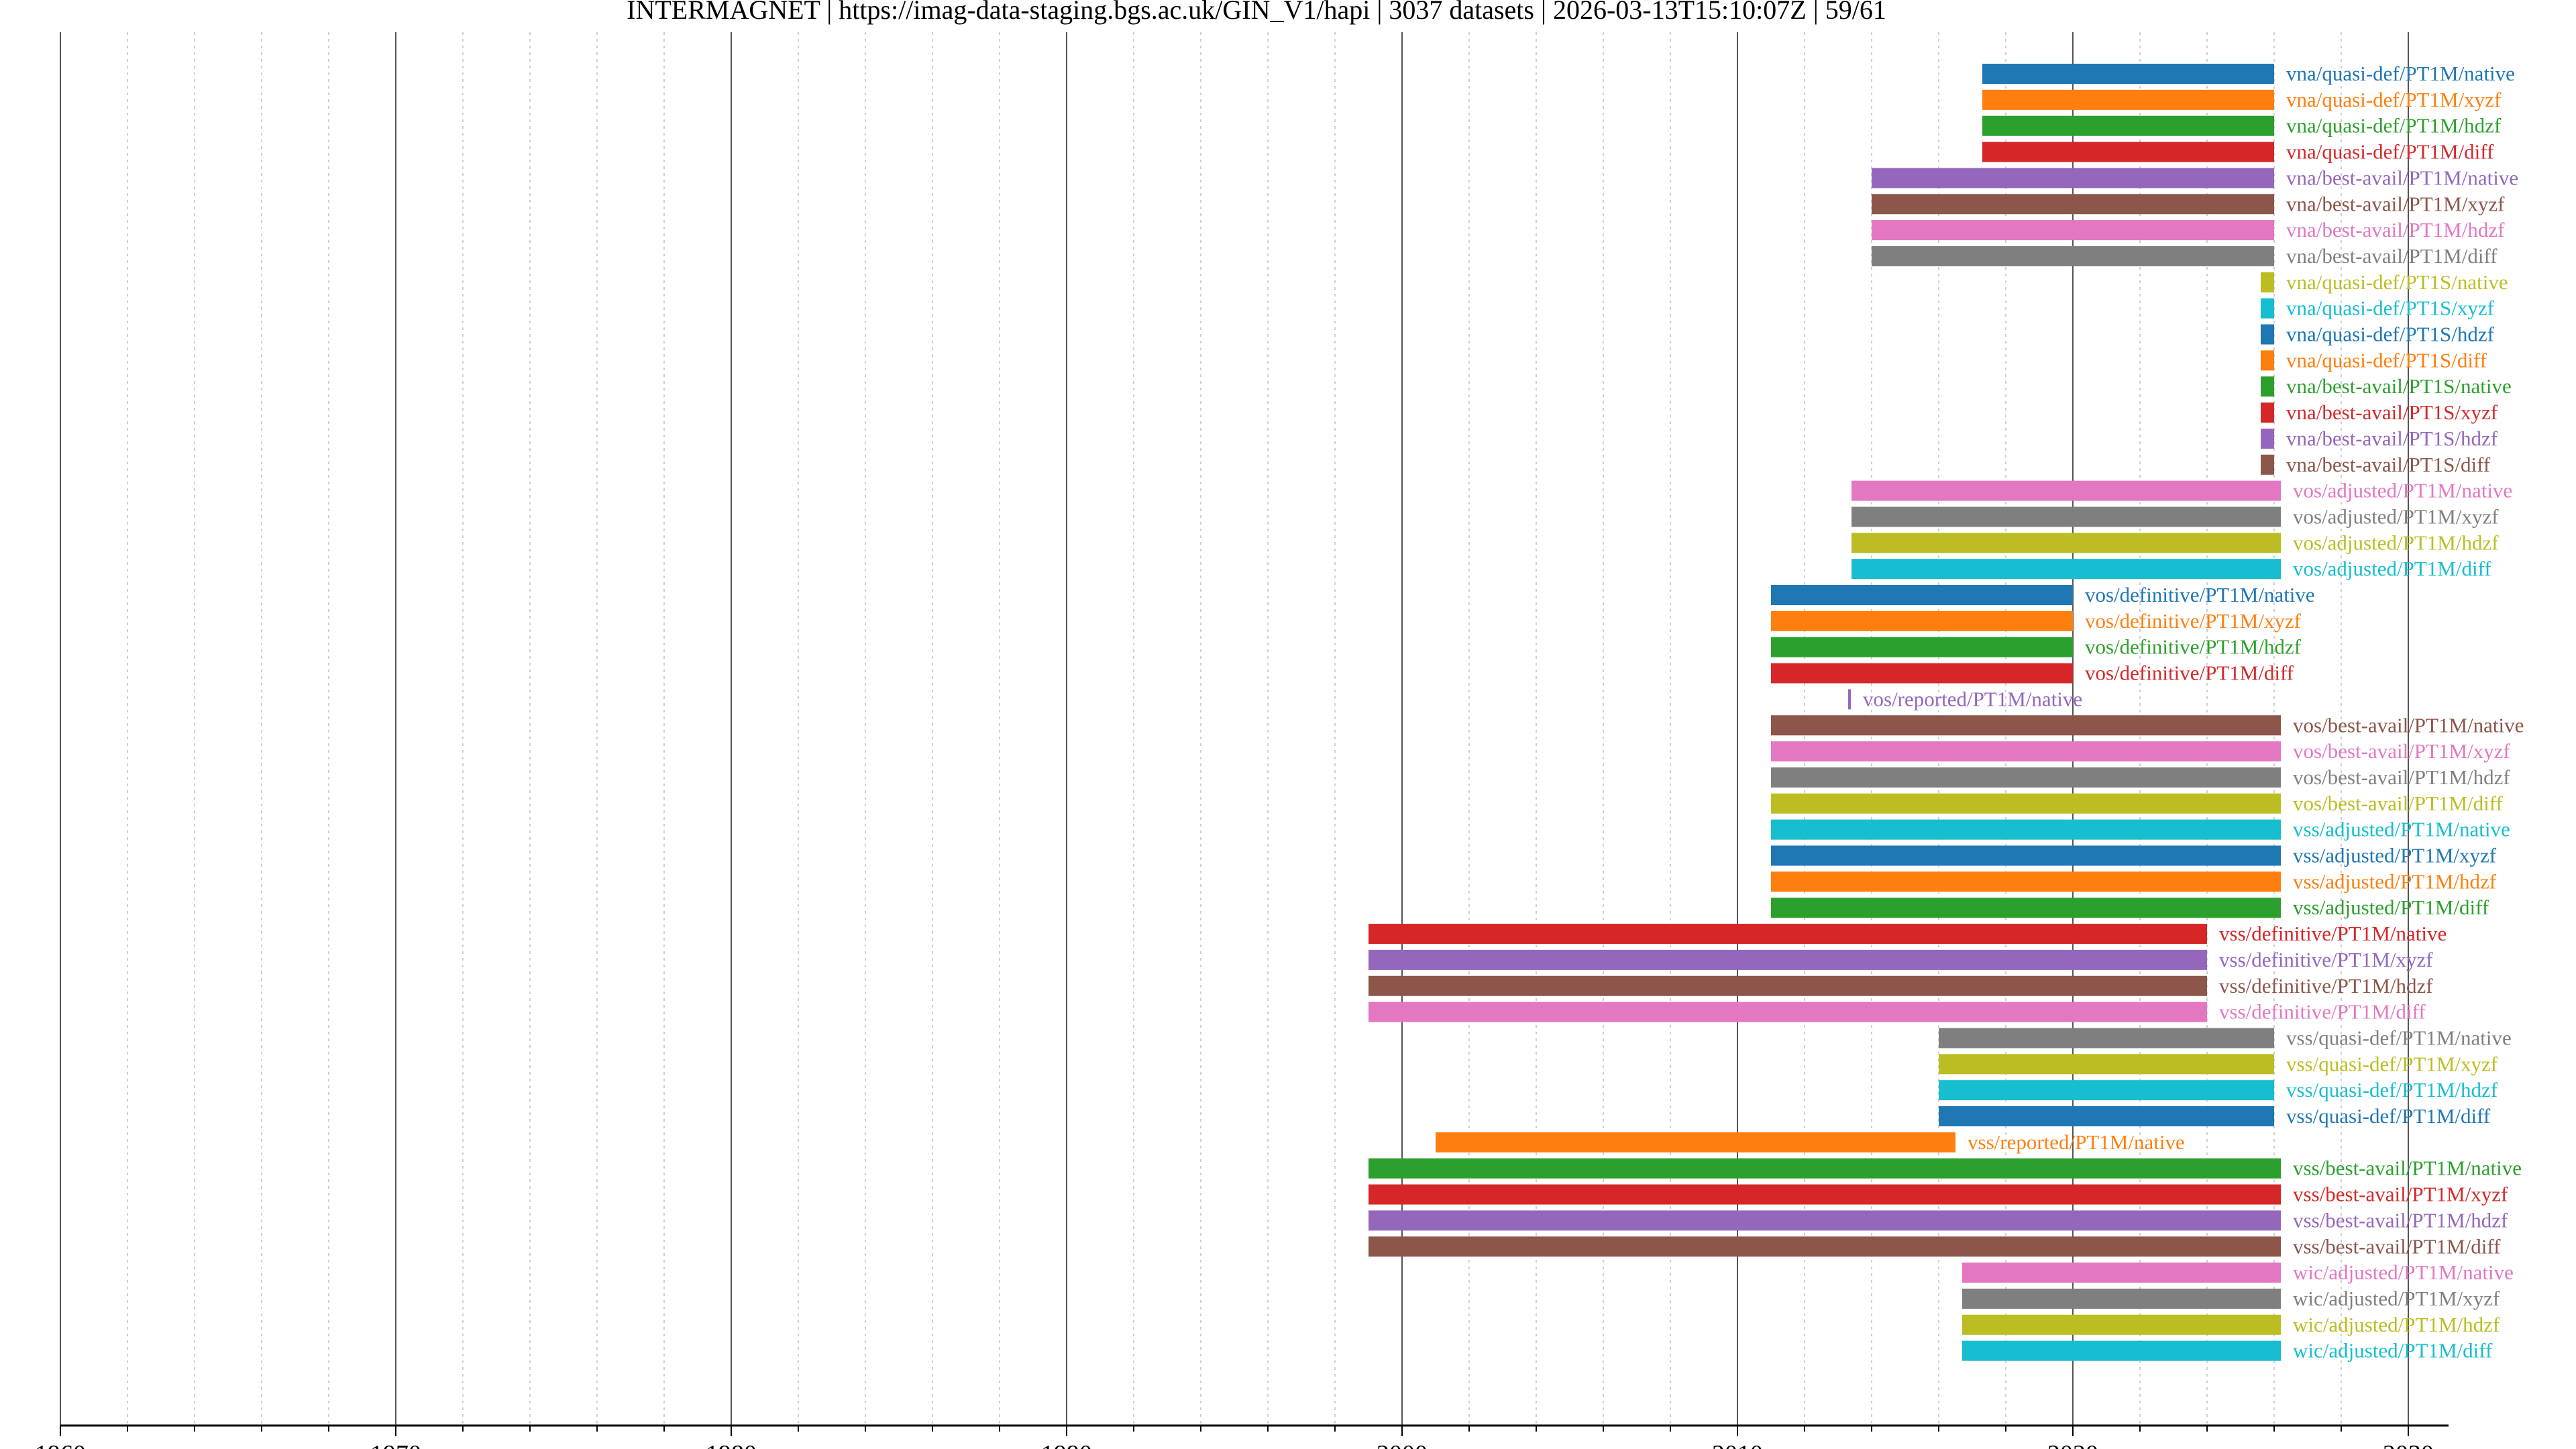 The image size is (2576, 1449). Describe the element at coordinates (2400, 1220) in the screenshot. I see `bar-label: vss/best-avail/PT1M/hdzf` at that location.